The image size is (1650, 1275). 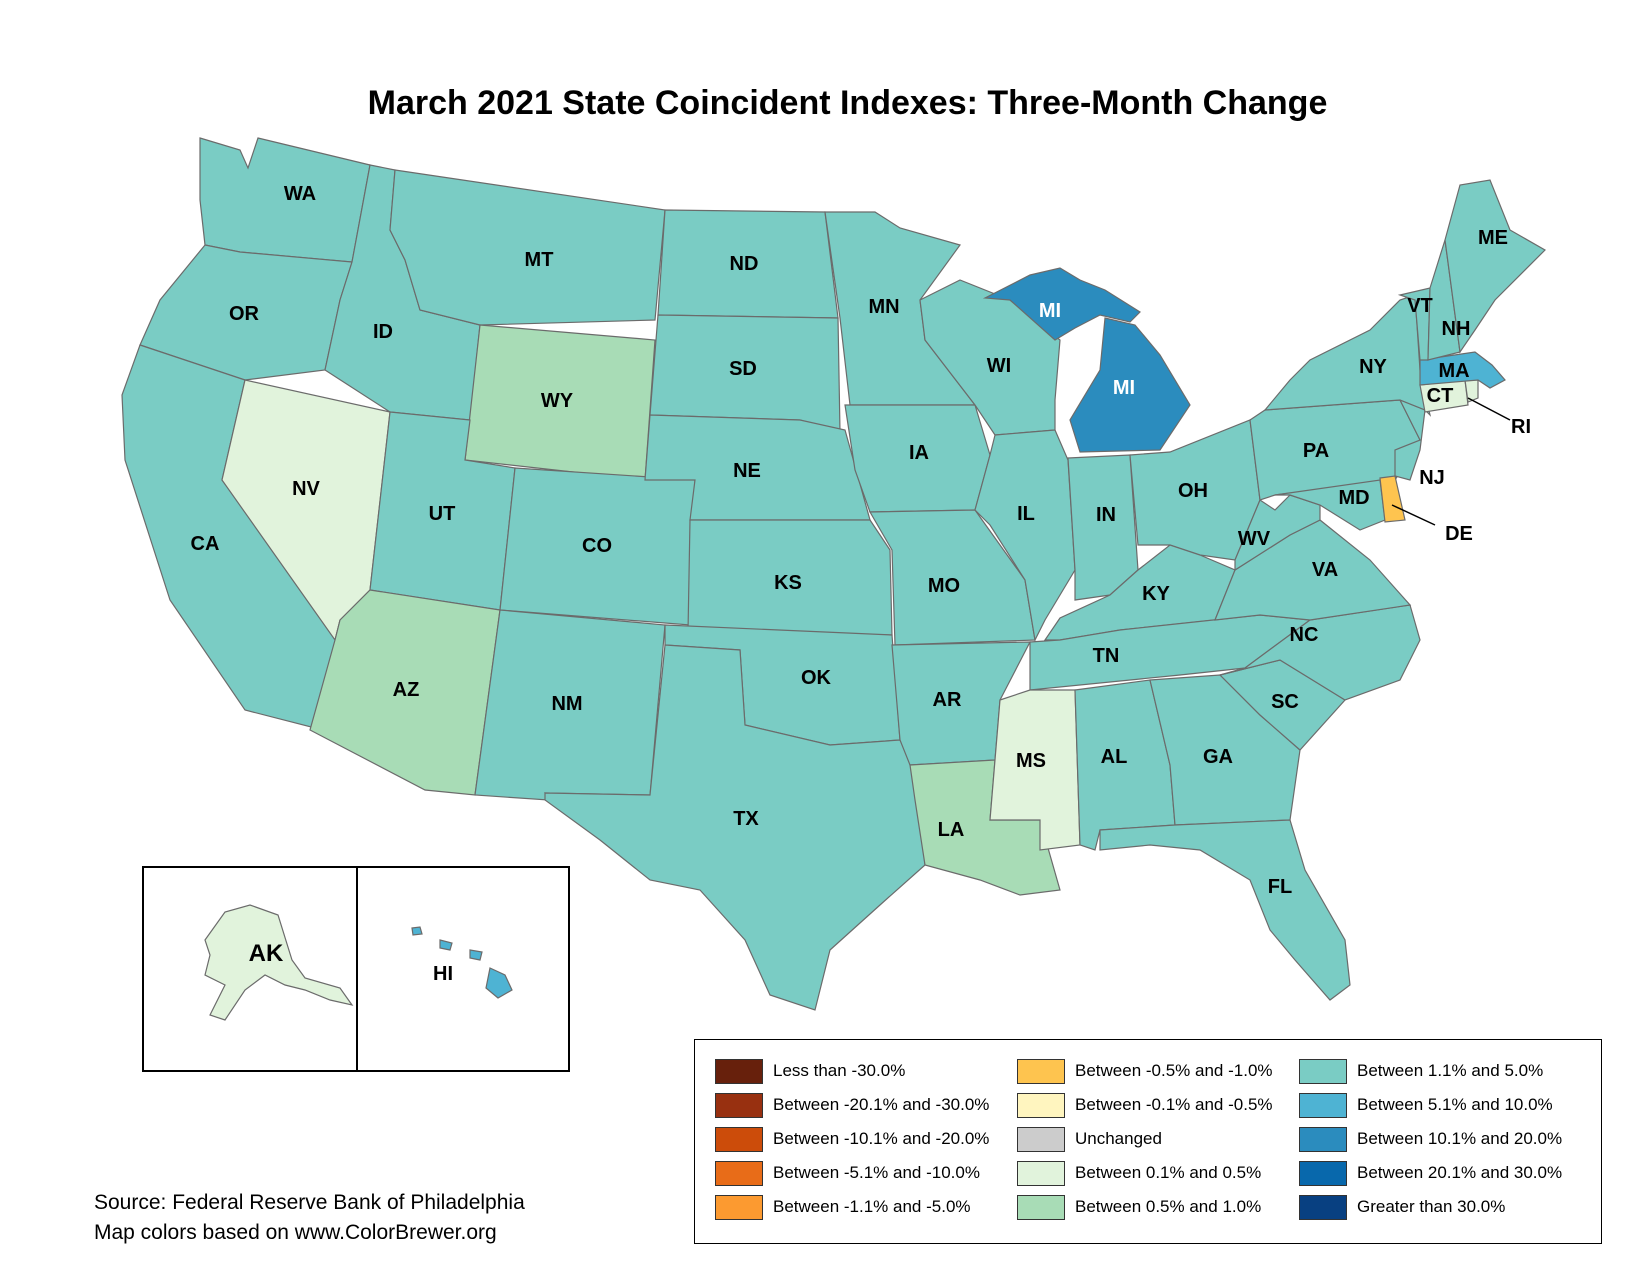 I want to click on legend-item: Between 0.5% and 1.0%, so click(x=1139, y=1207).